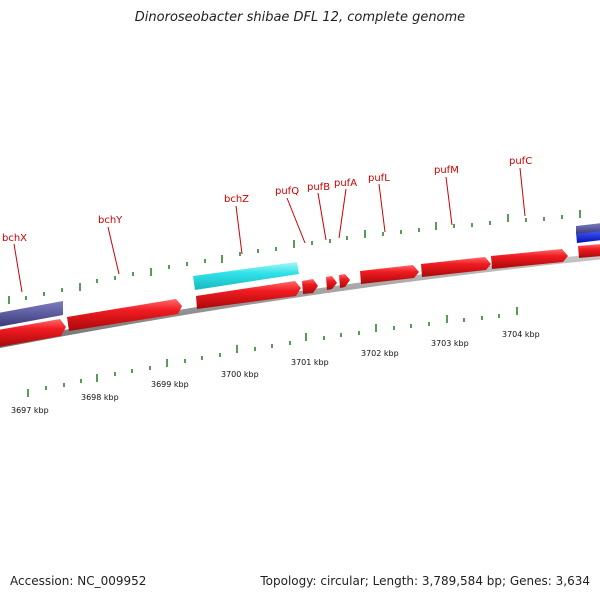 This screenshot has width=600, height=600. What do you see at coordinates (287, 191) in the screenshot?
I see `gene-label-pufQ: pufQ` at bounding box center [287, 191].